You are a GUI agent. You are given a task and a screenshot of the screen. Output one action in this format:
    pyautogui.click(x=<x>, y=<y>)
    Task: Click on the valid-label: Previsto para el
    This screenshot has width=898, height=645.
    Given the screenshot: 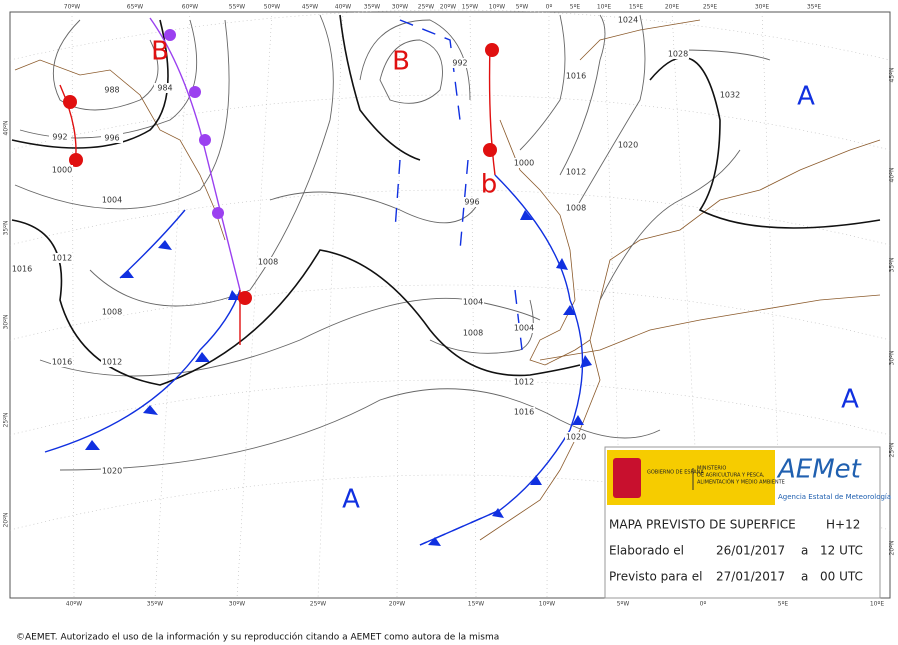 What is the action you would take?
    pyautogui.click(x=655, y=577)
    